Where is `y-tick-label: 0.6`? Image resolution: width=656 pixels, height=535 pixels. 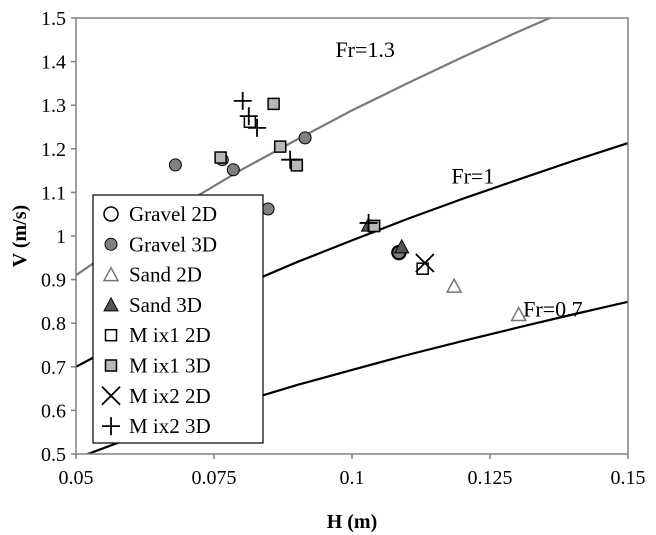 y-tick-label: 0.6 is located at coordinates (53, 411).